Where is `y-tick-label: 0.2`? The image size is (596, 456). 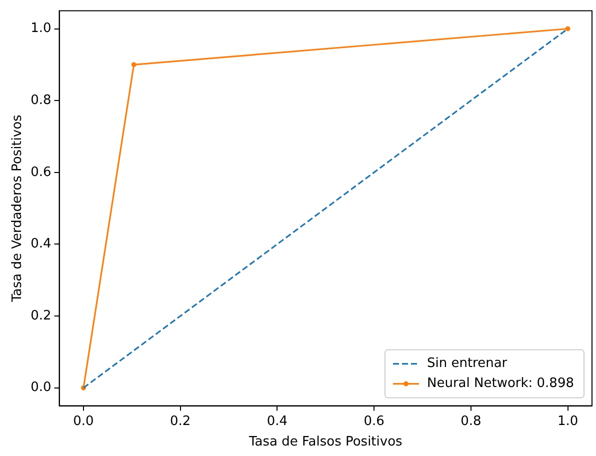 y-tick-label: 0.2 is located at coordinates (41, 316).